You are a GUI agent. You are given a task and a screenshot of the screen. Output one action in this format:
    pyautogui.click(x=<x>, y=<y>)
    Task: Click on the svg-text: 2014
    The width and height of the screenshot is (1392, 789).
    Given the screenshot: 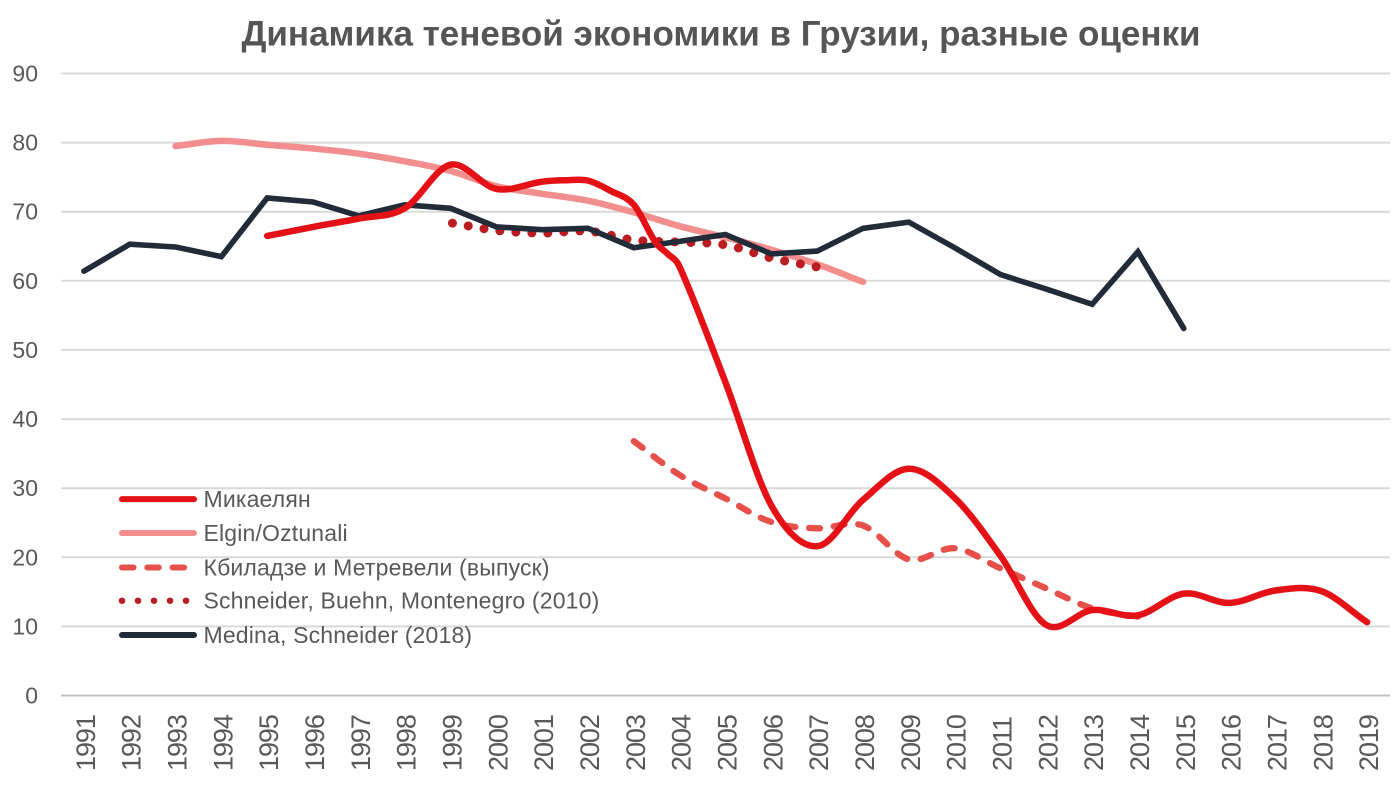 What is the action you would take?
    pyautogui.click(x=1140, y=742)
    